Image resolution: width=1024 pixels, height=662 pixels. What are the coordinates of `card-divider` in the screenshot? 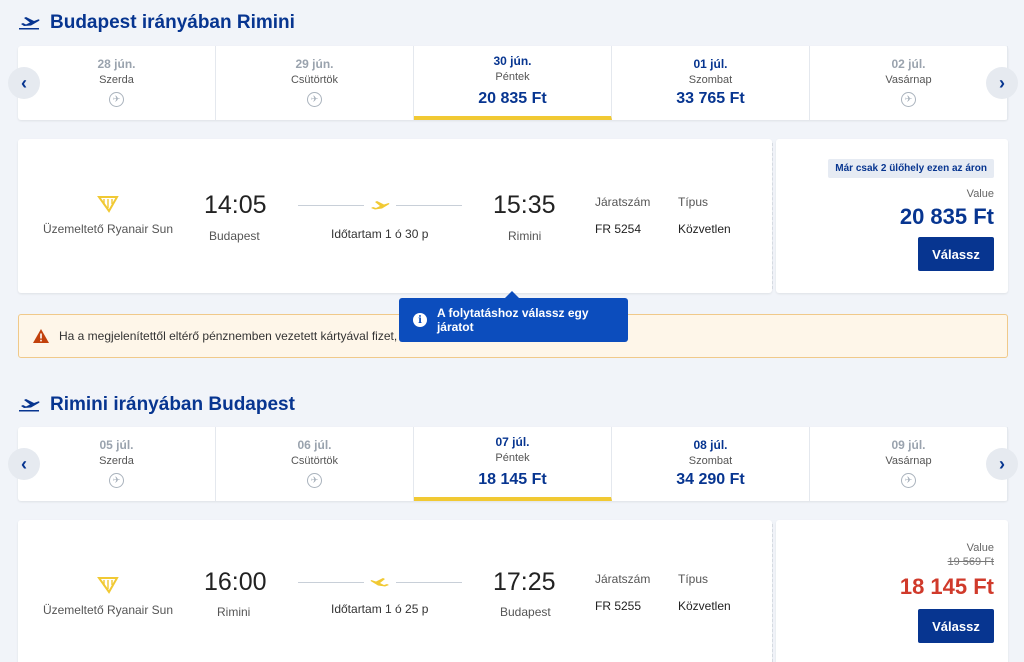 It's located at (774, 216).